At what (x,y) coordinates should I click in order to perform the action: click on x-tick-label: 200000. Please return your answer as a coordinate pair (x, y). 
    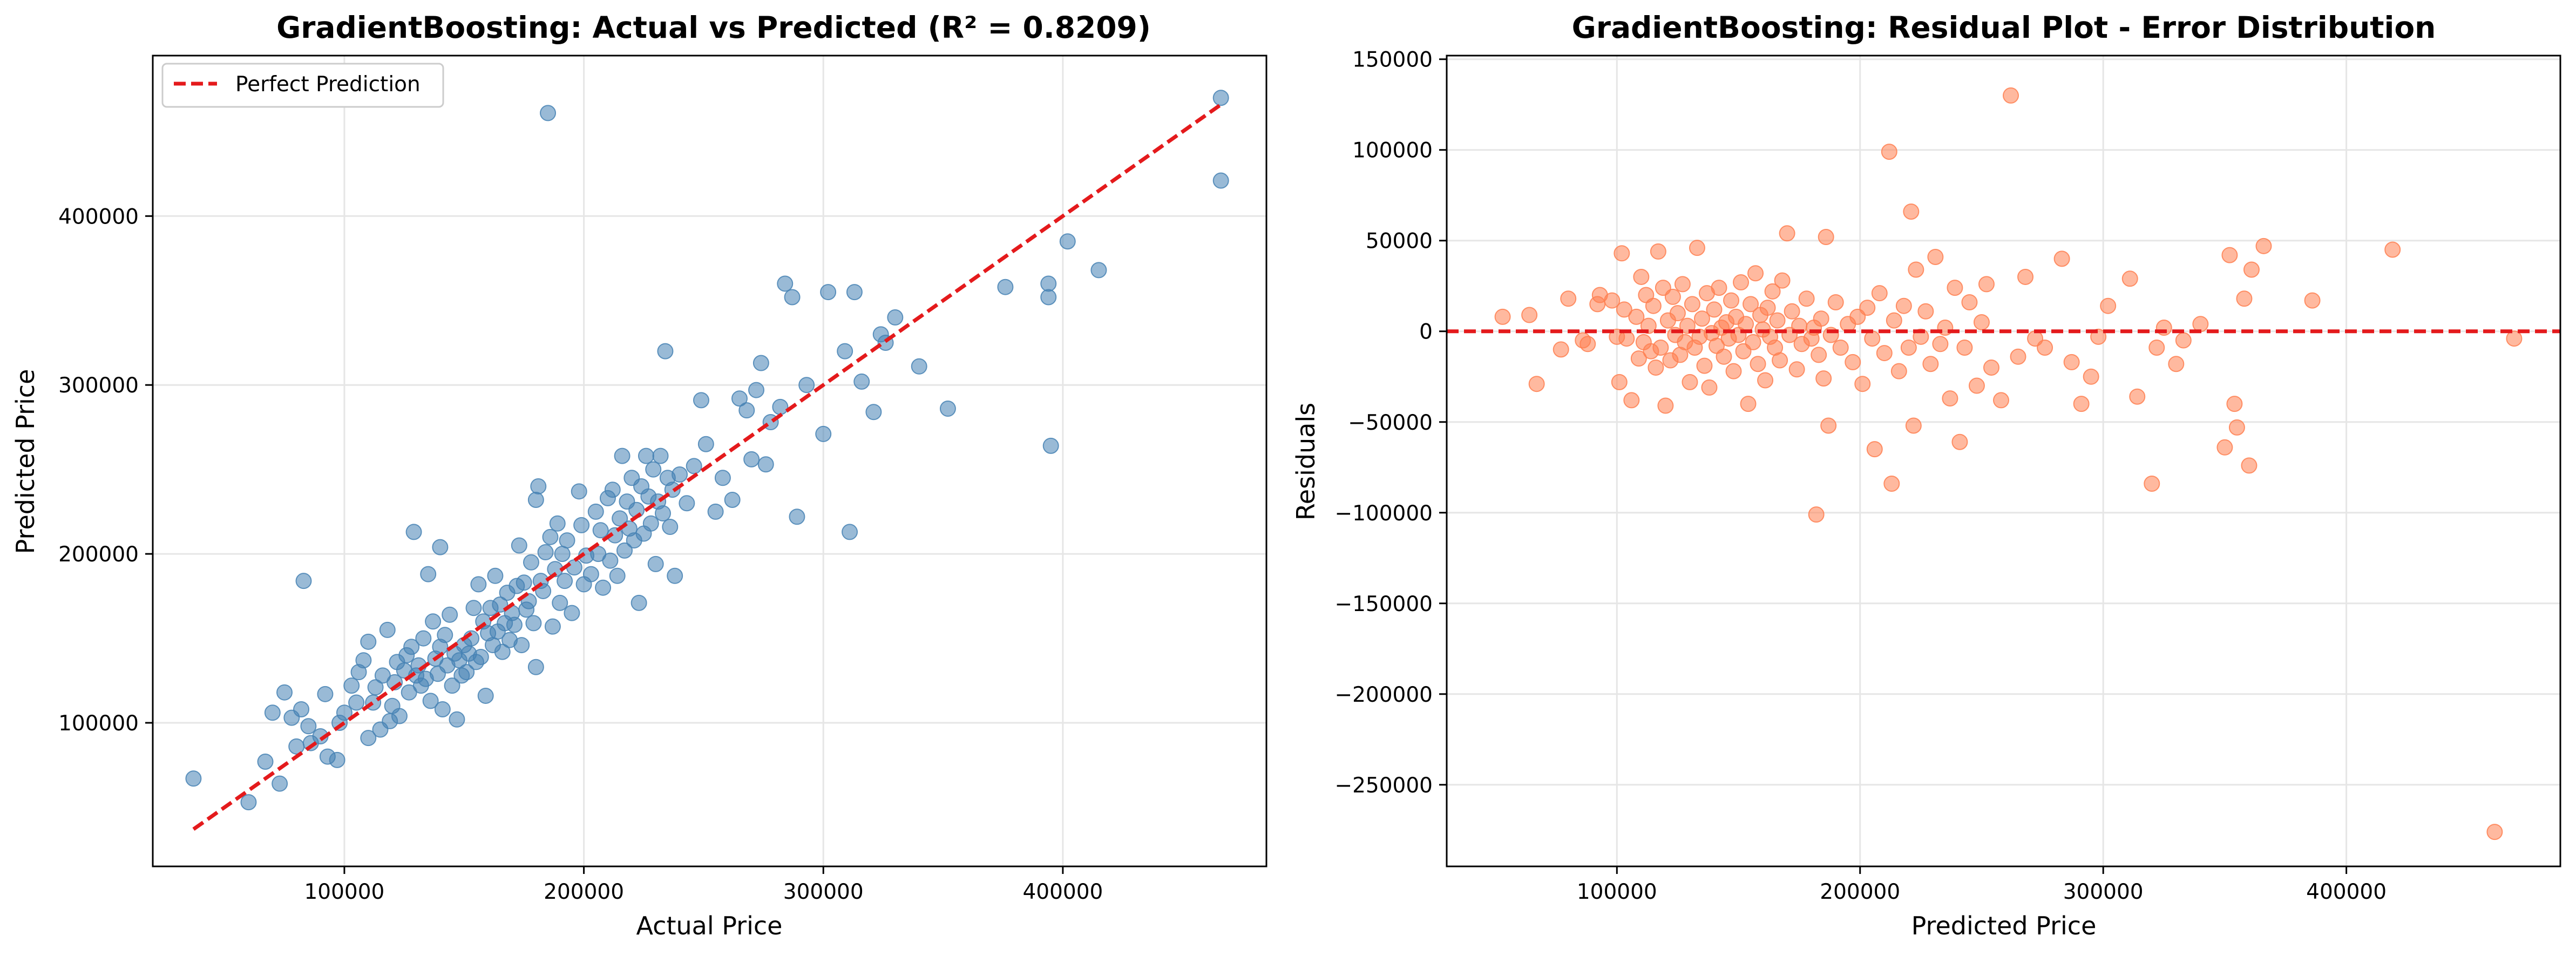
    Looking at the image, I should click on (1860, 892).